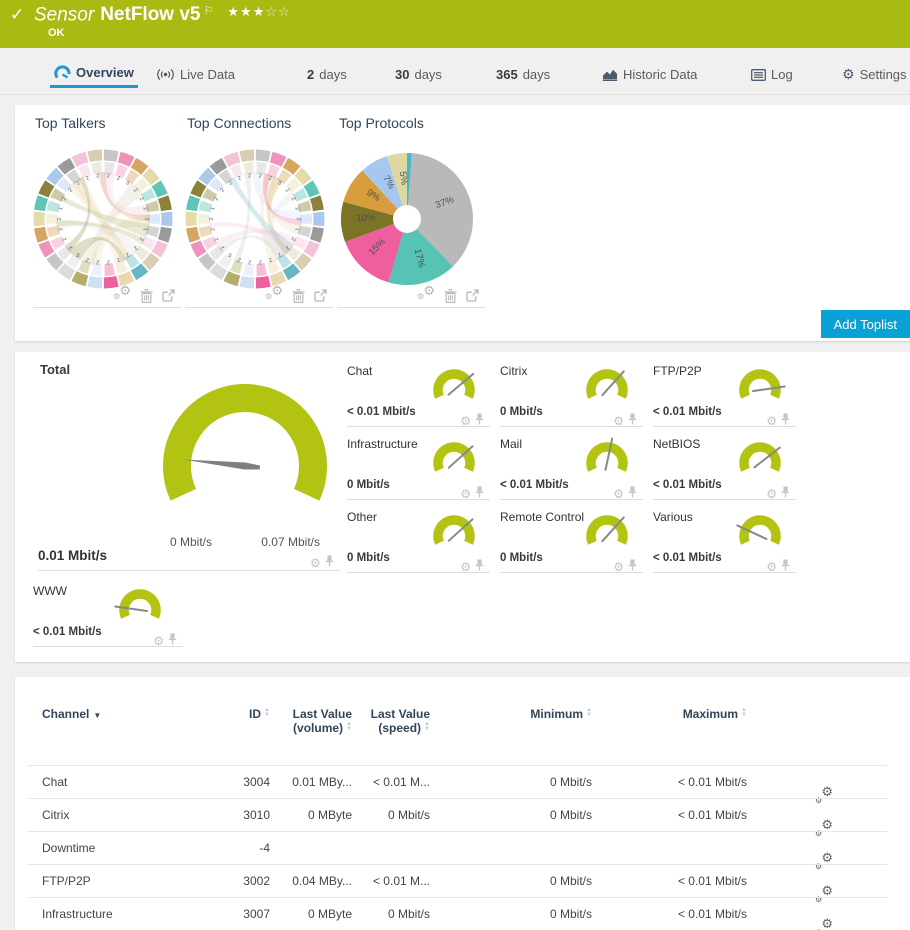  I want to click on tab-365-days: 365 days, so click(523, 74).